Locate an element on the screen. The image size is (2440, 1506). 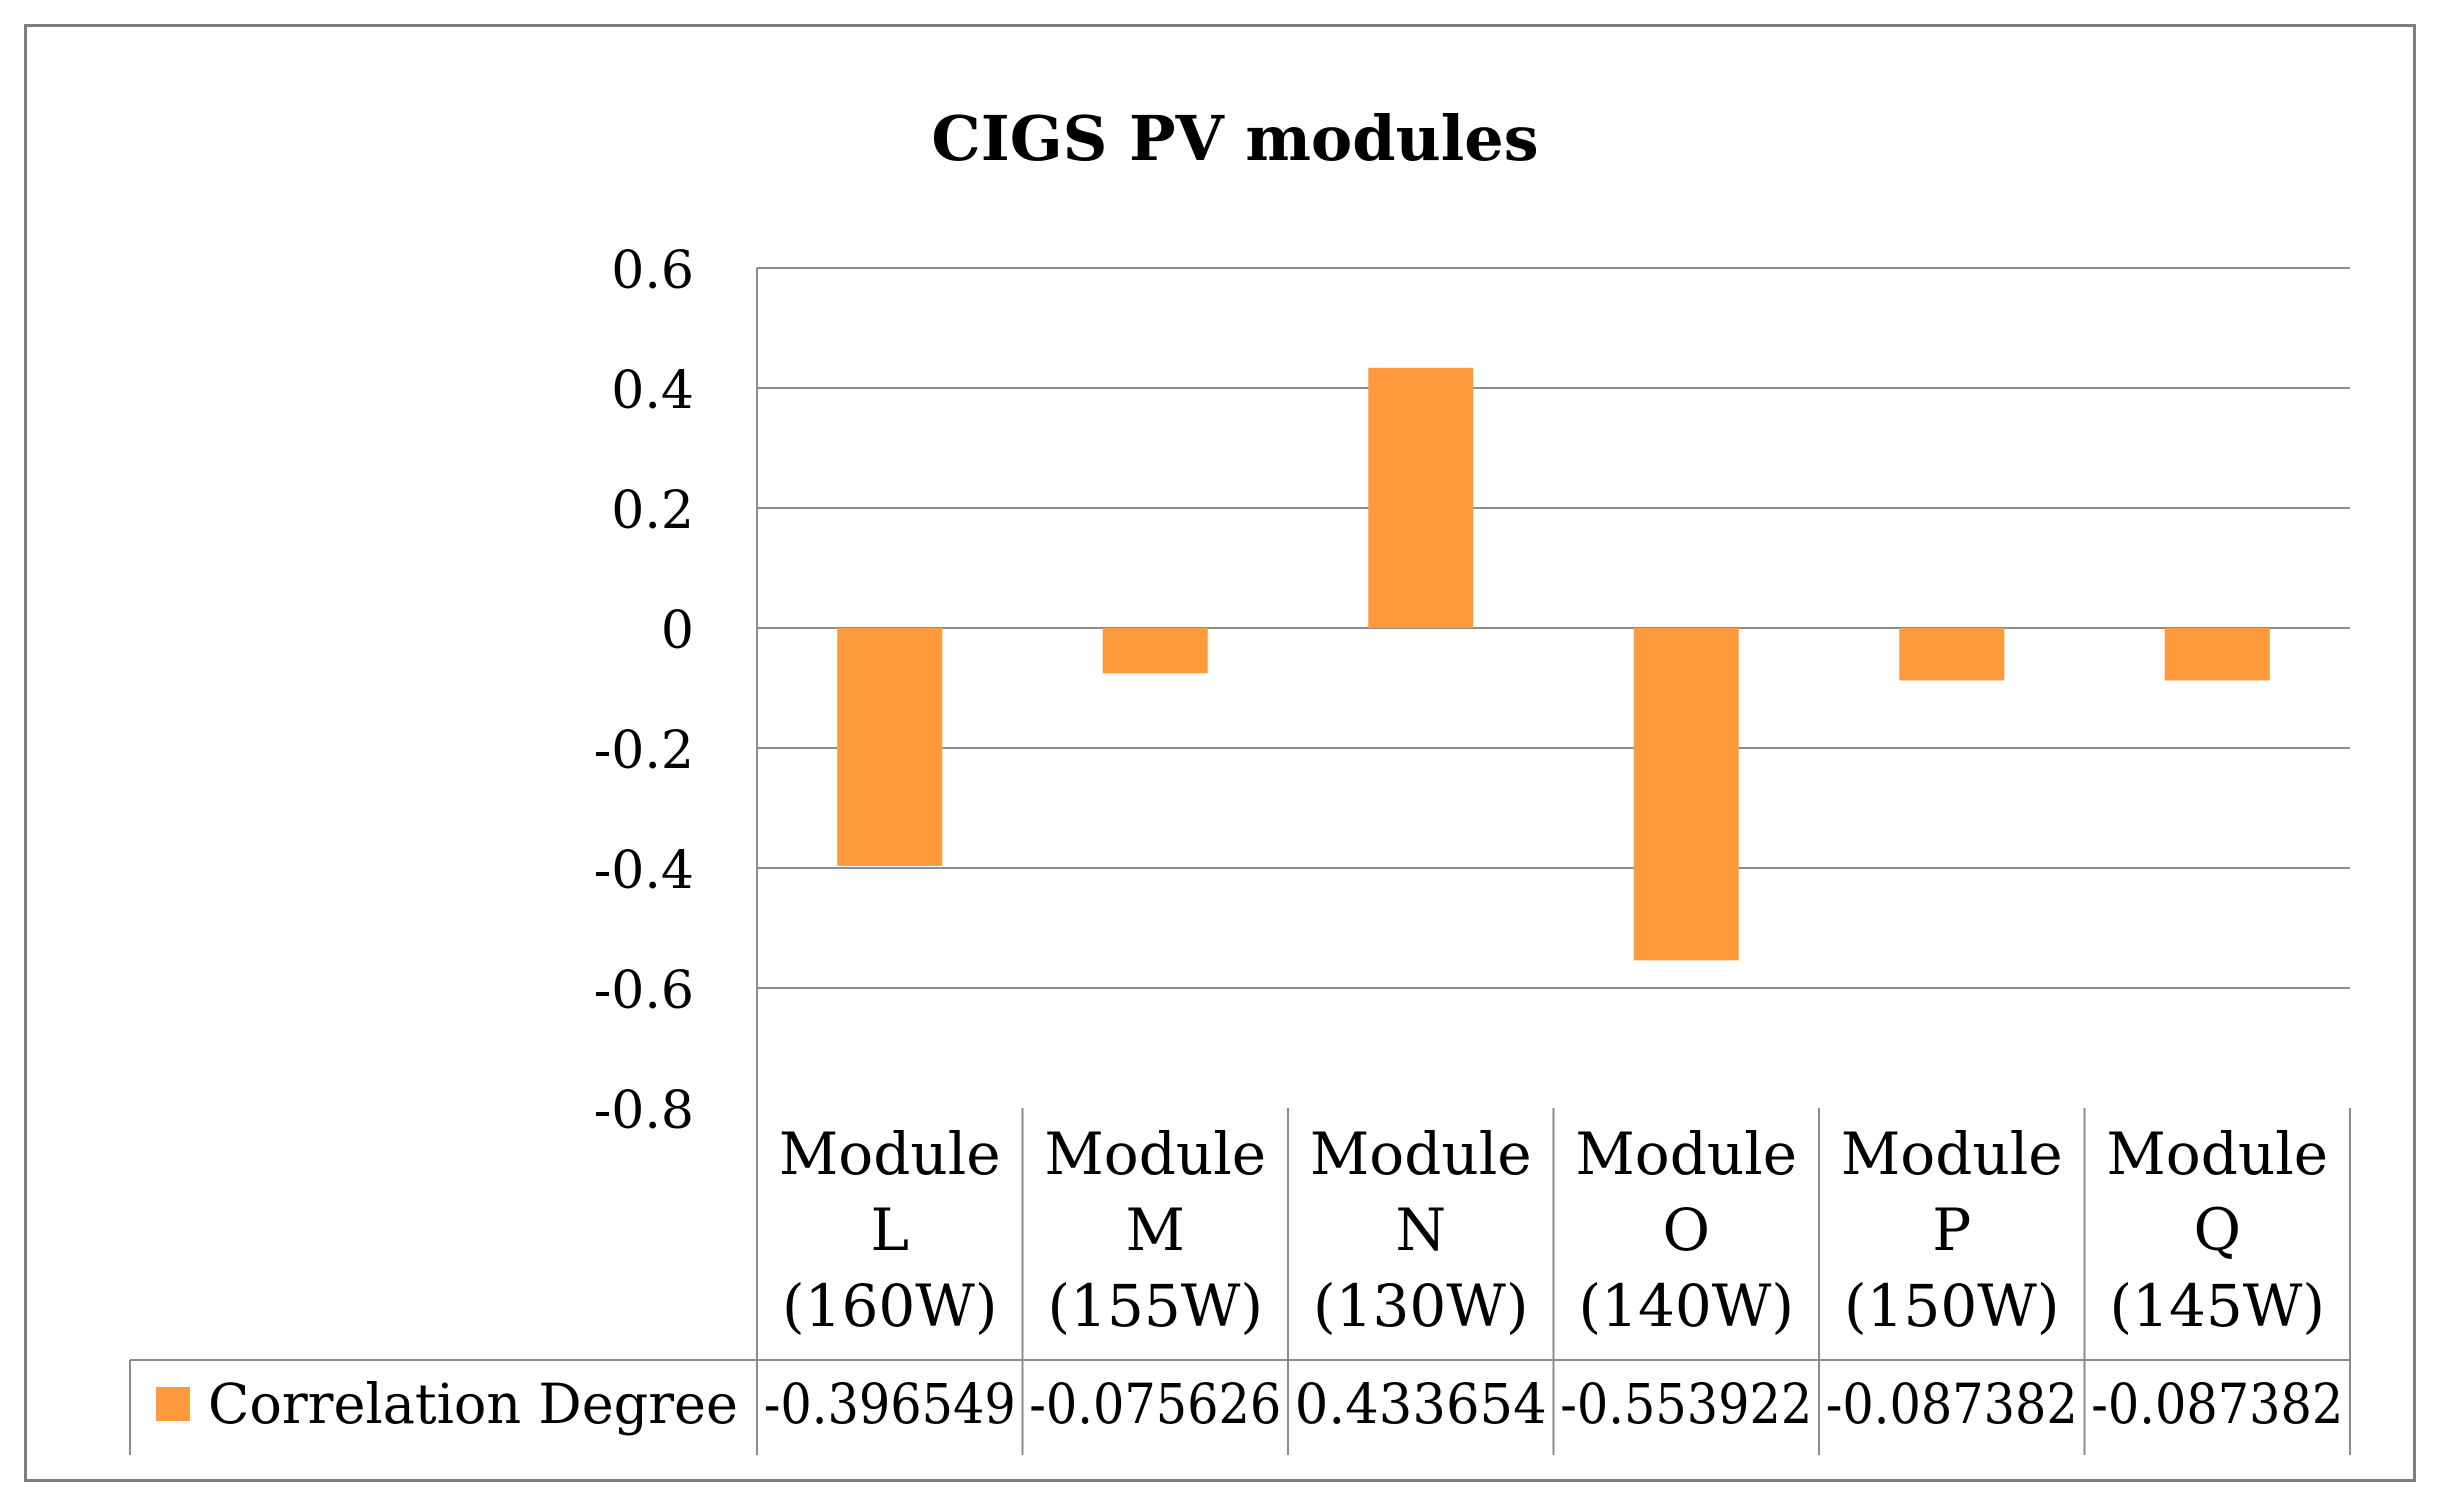
y-tick-label: 0.6 is located at coordinates (652, 271).